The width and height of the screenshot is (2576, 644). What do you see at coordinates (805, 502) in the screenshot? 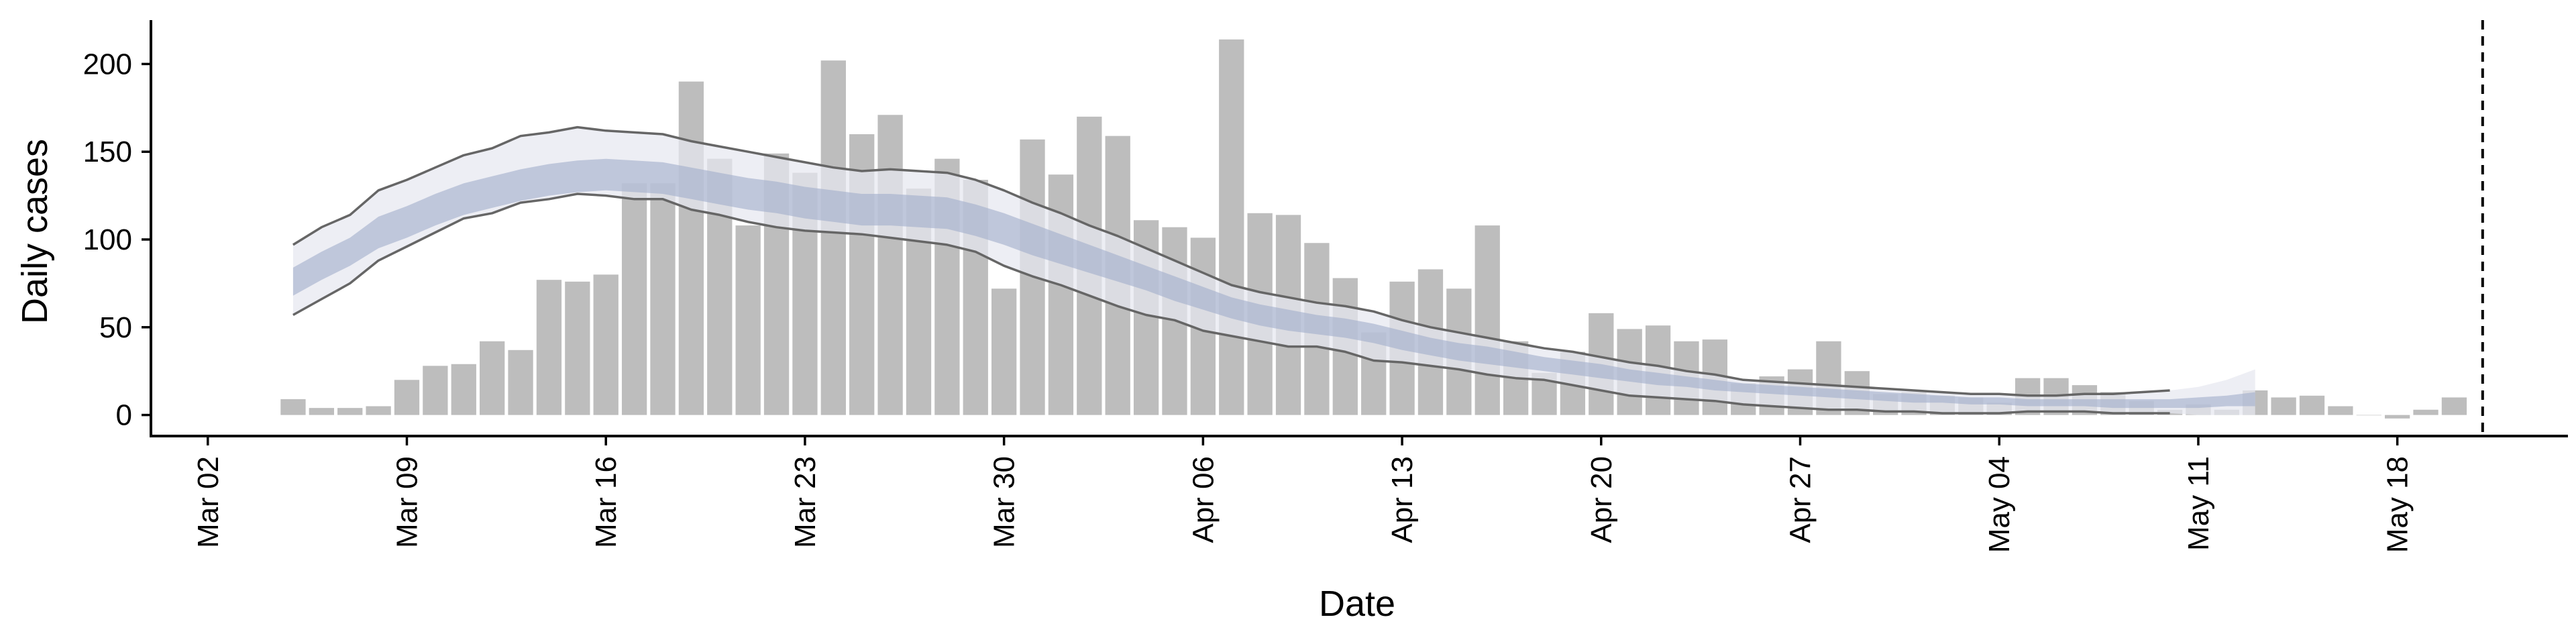
I see `x-tick-label: Mar 23` at bounding box center [805, 502].